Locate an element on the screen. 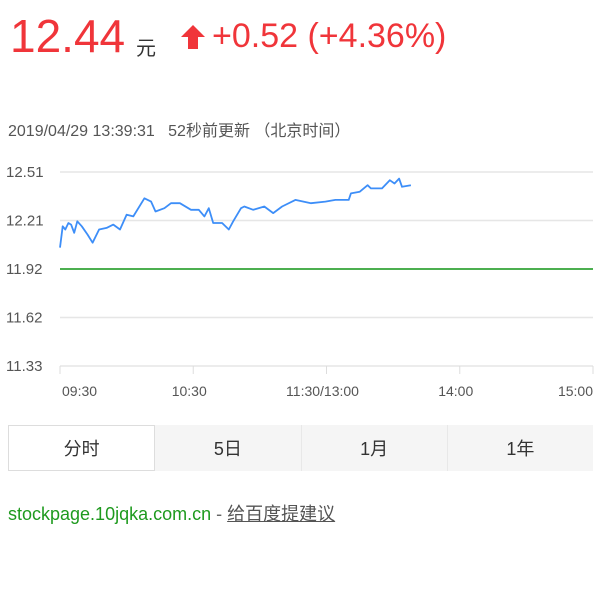 The width and height of the screenshot is (600, 600). footer: stockpage.10jqka.com.cn - 给百度提建议 is located at coordinates (171, 513).